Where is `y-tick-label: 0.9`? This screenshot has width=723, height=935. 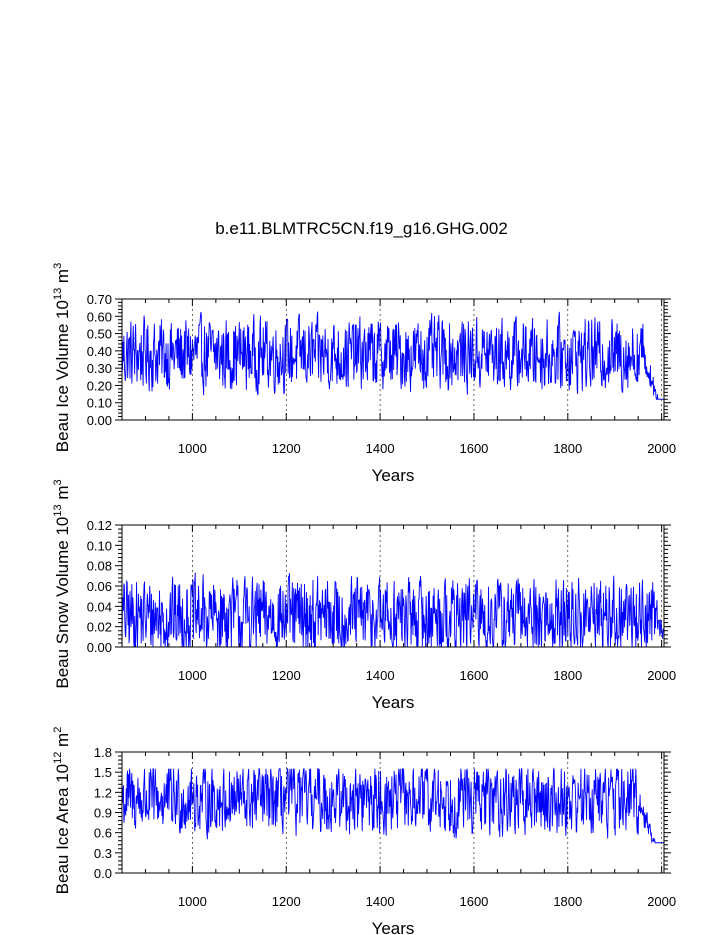
y-tick-label: 0.9 is located at coordinates (103, 813).